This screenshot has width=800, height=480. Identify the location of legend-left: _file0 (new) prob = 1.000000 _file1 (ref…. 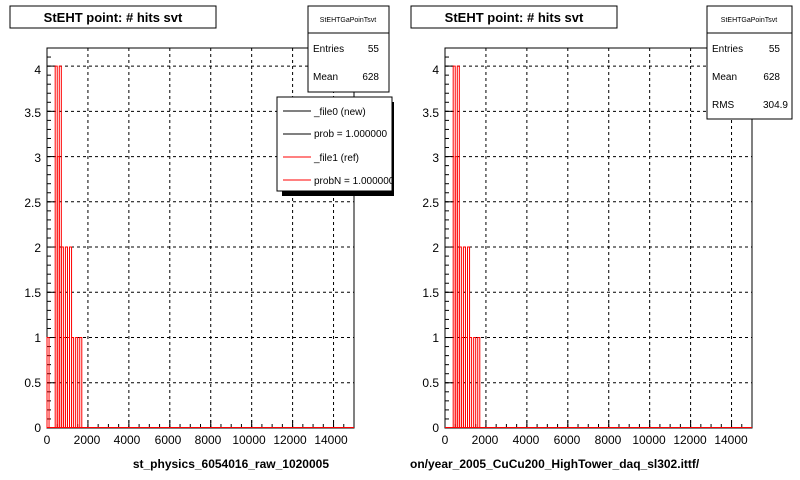
(335, 146).